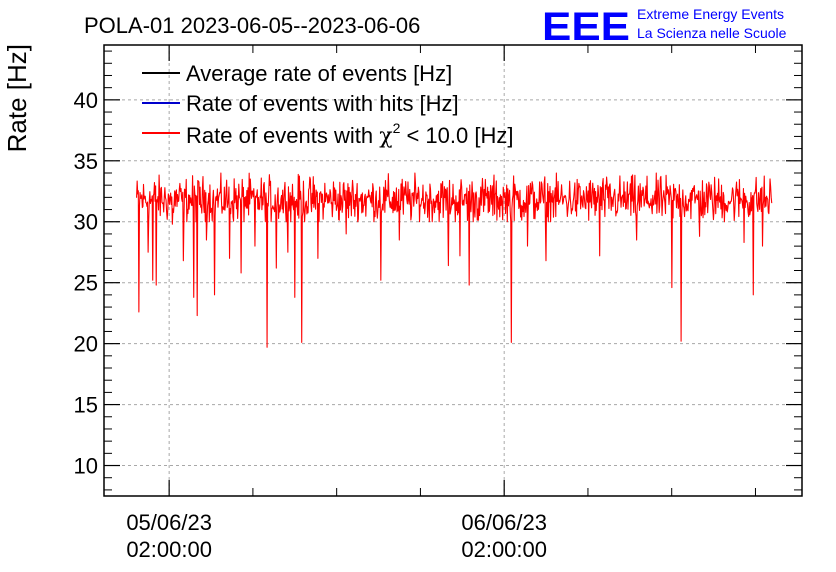 The height and width of the screenshot is (572, 836). Describe the element at coordinates (169, 522) in the screenshot. I see `x-tick-date: 05/06/23` at that location.